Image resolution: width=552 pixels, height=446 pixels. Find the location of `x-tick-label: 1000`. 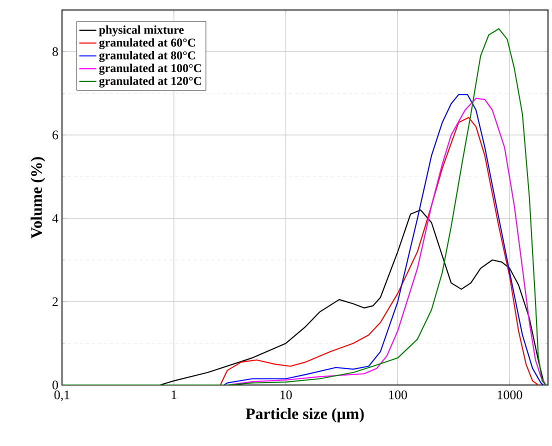

x-tick-label: 1000 is located at coordinates (510, 395).